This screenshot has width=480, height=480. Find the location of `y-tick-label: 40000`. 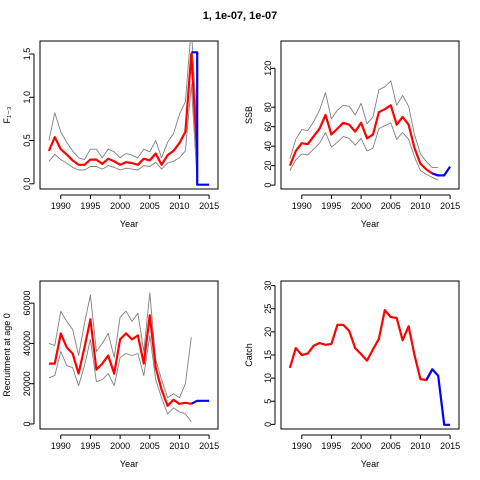

y-tick-label: 40000 is located at coordinates (27, 343).